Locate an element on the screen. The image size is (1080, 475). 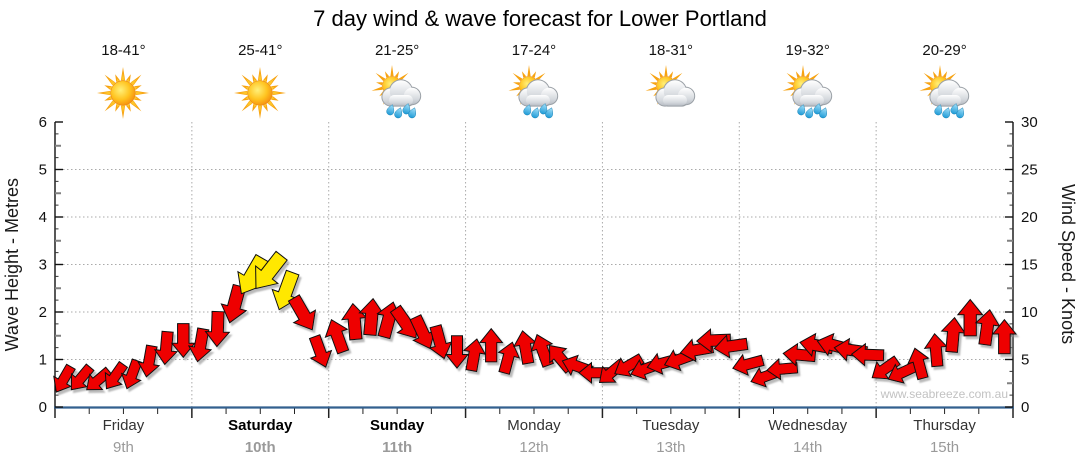
wave-height-tick-label: 2 is located at coordinates (43, 312).